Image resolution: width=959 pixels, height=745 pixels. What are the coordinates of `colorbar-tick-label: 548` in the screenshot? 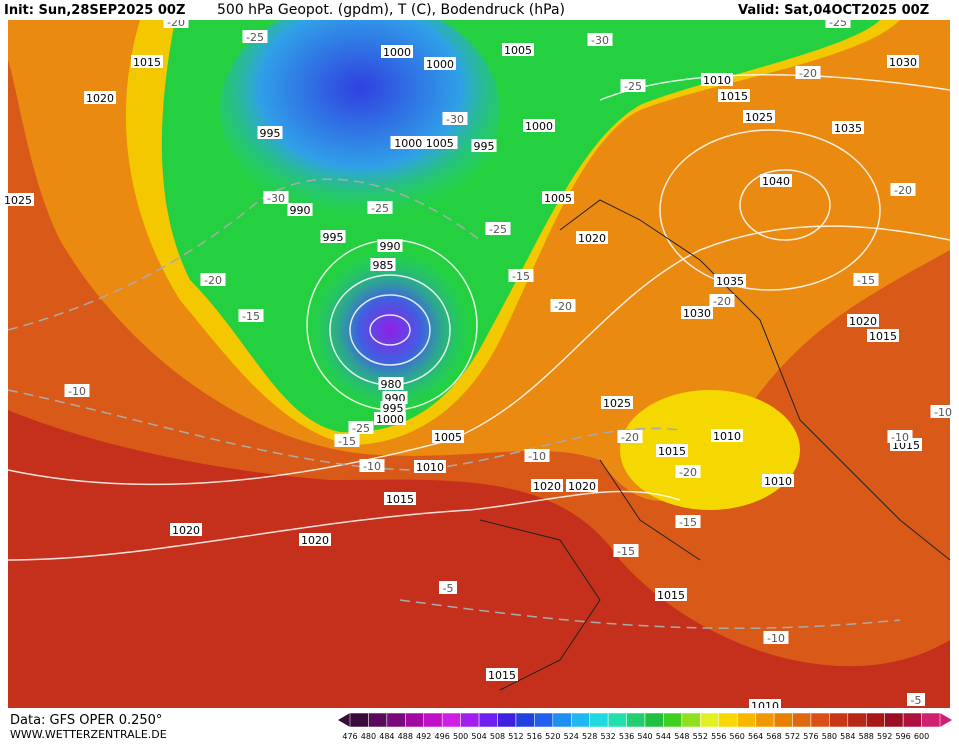 It's located at (681, 736).